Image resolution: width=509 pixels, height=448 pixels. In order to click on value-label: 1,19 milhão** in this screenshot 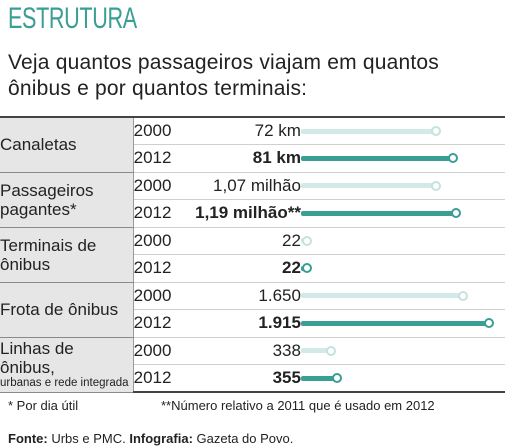, I will do `click(247, 213)`.